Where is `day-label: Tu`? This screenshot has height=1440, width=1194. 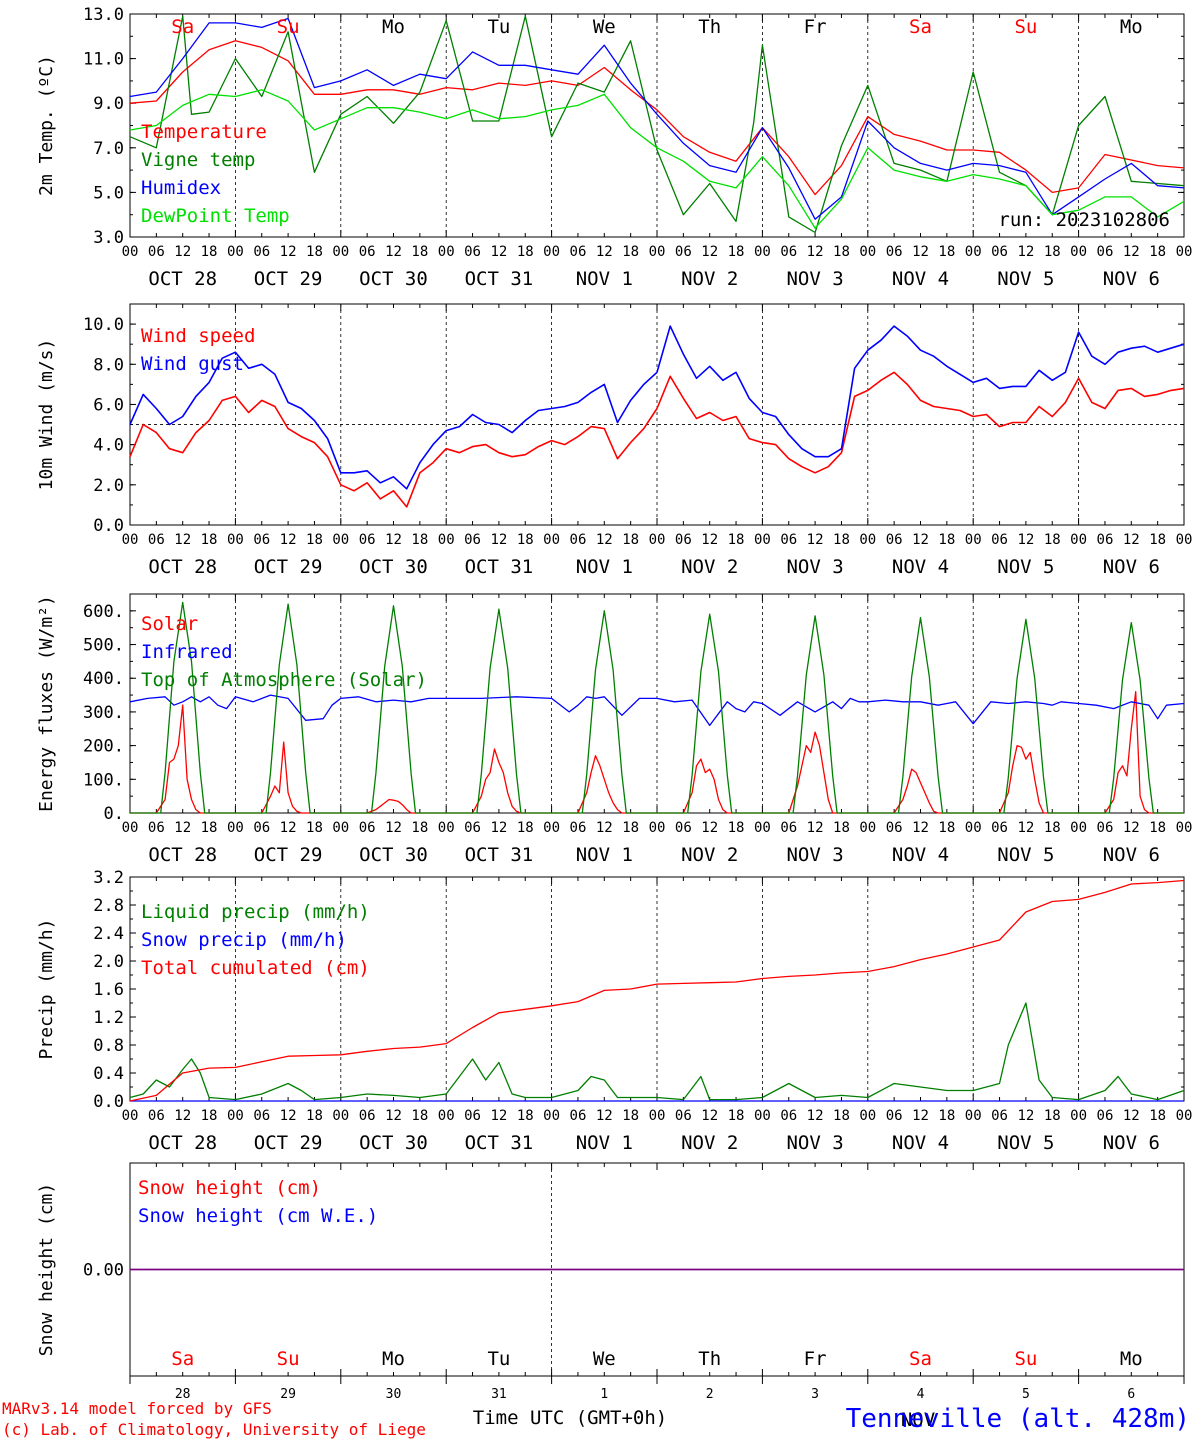
day-label: Tu is located at coordinates (498, 27).